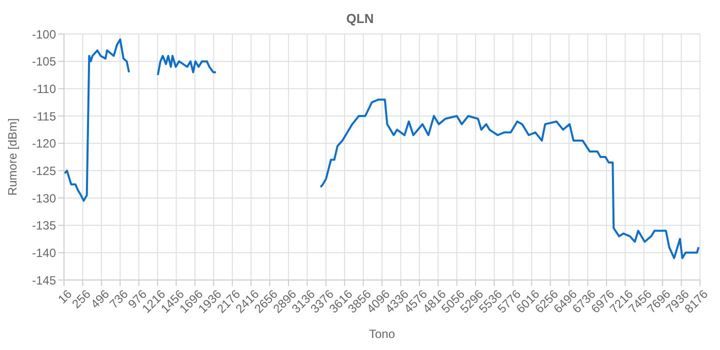  Describe the element at coordinates (44, 34) in the screenshot. I see `y-tick-label: -100` at that location.